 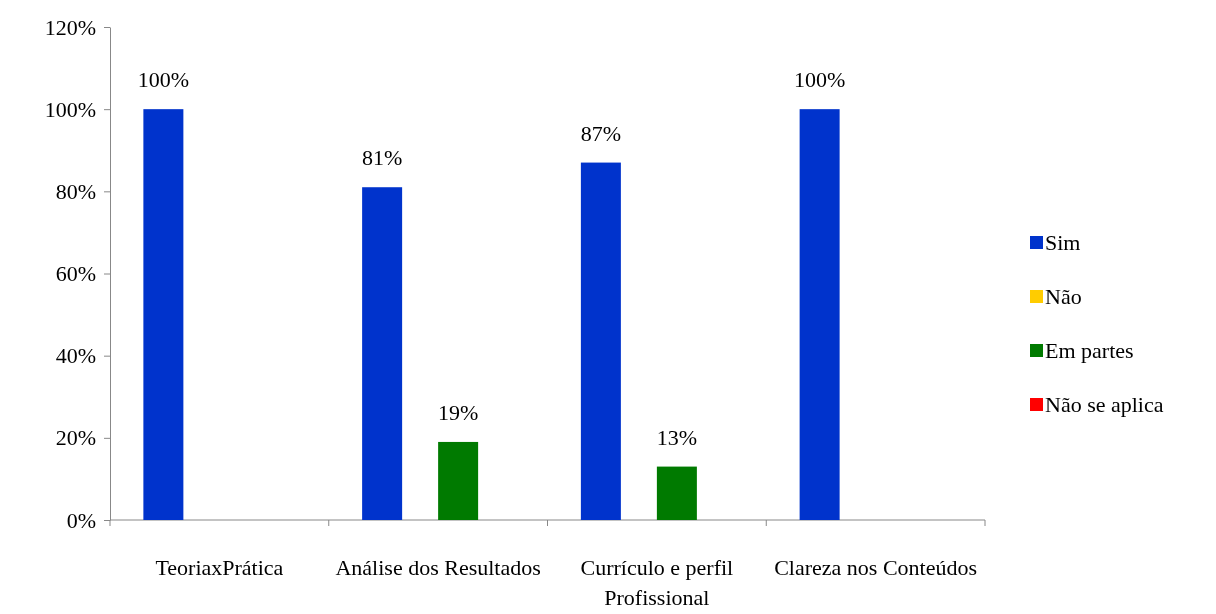 What do you see at coordinates (75, 191) in the screenshot?
I see `y-tick-label: 80%` at bounding box center [75, 191].